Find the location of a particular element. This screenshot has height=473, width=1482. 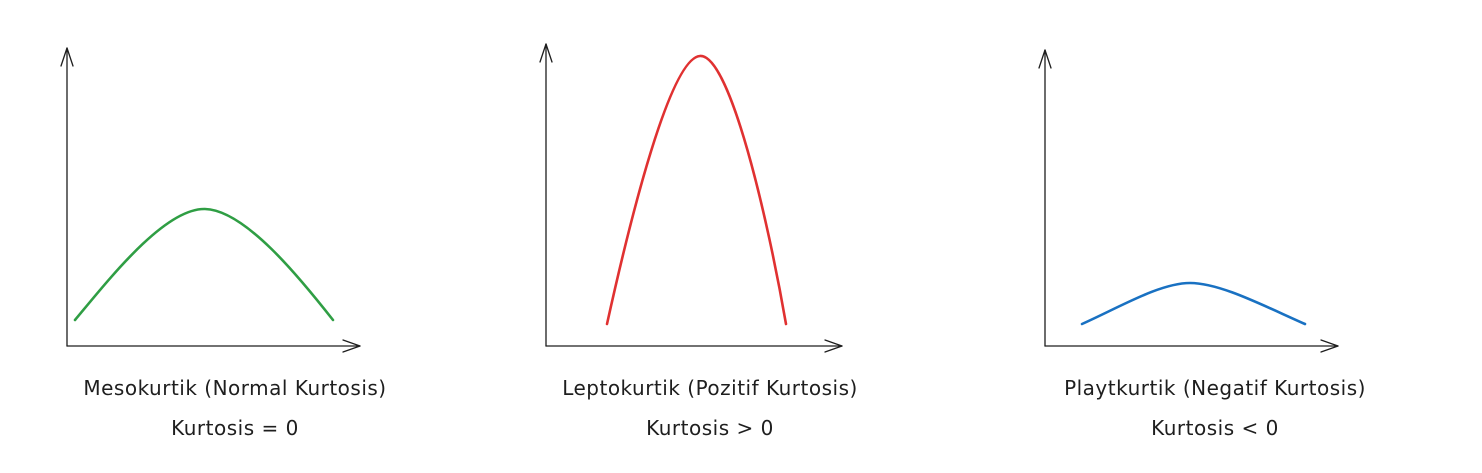

platykurtik-curve is located at coordinates (1193, 303).